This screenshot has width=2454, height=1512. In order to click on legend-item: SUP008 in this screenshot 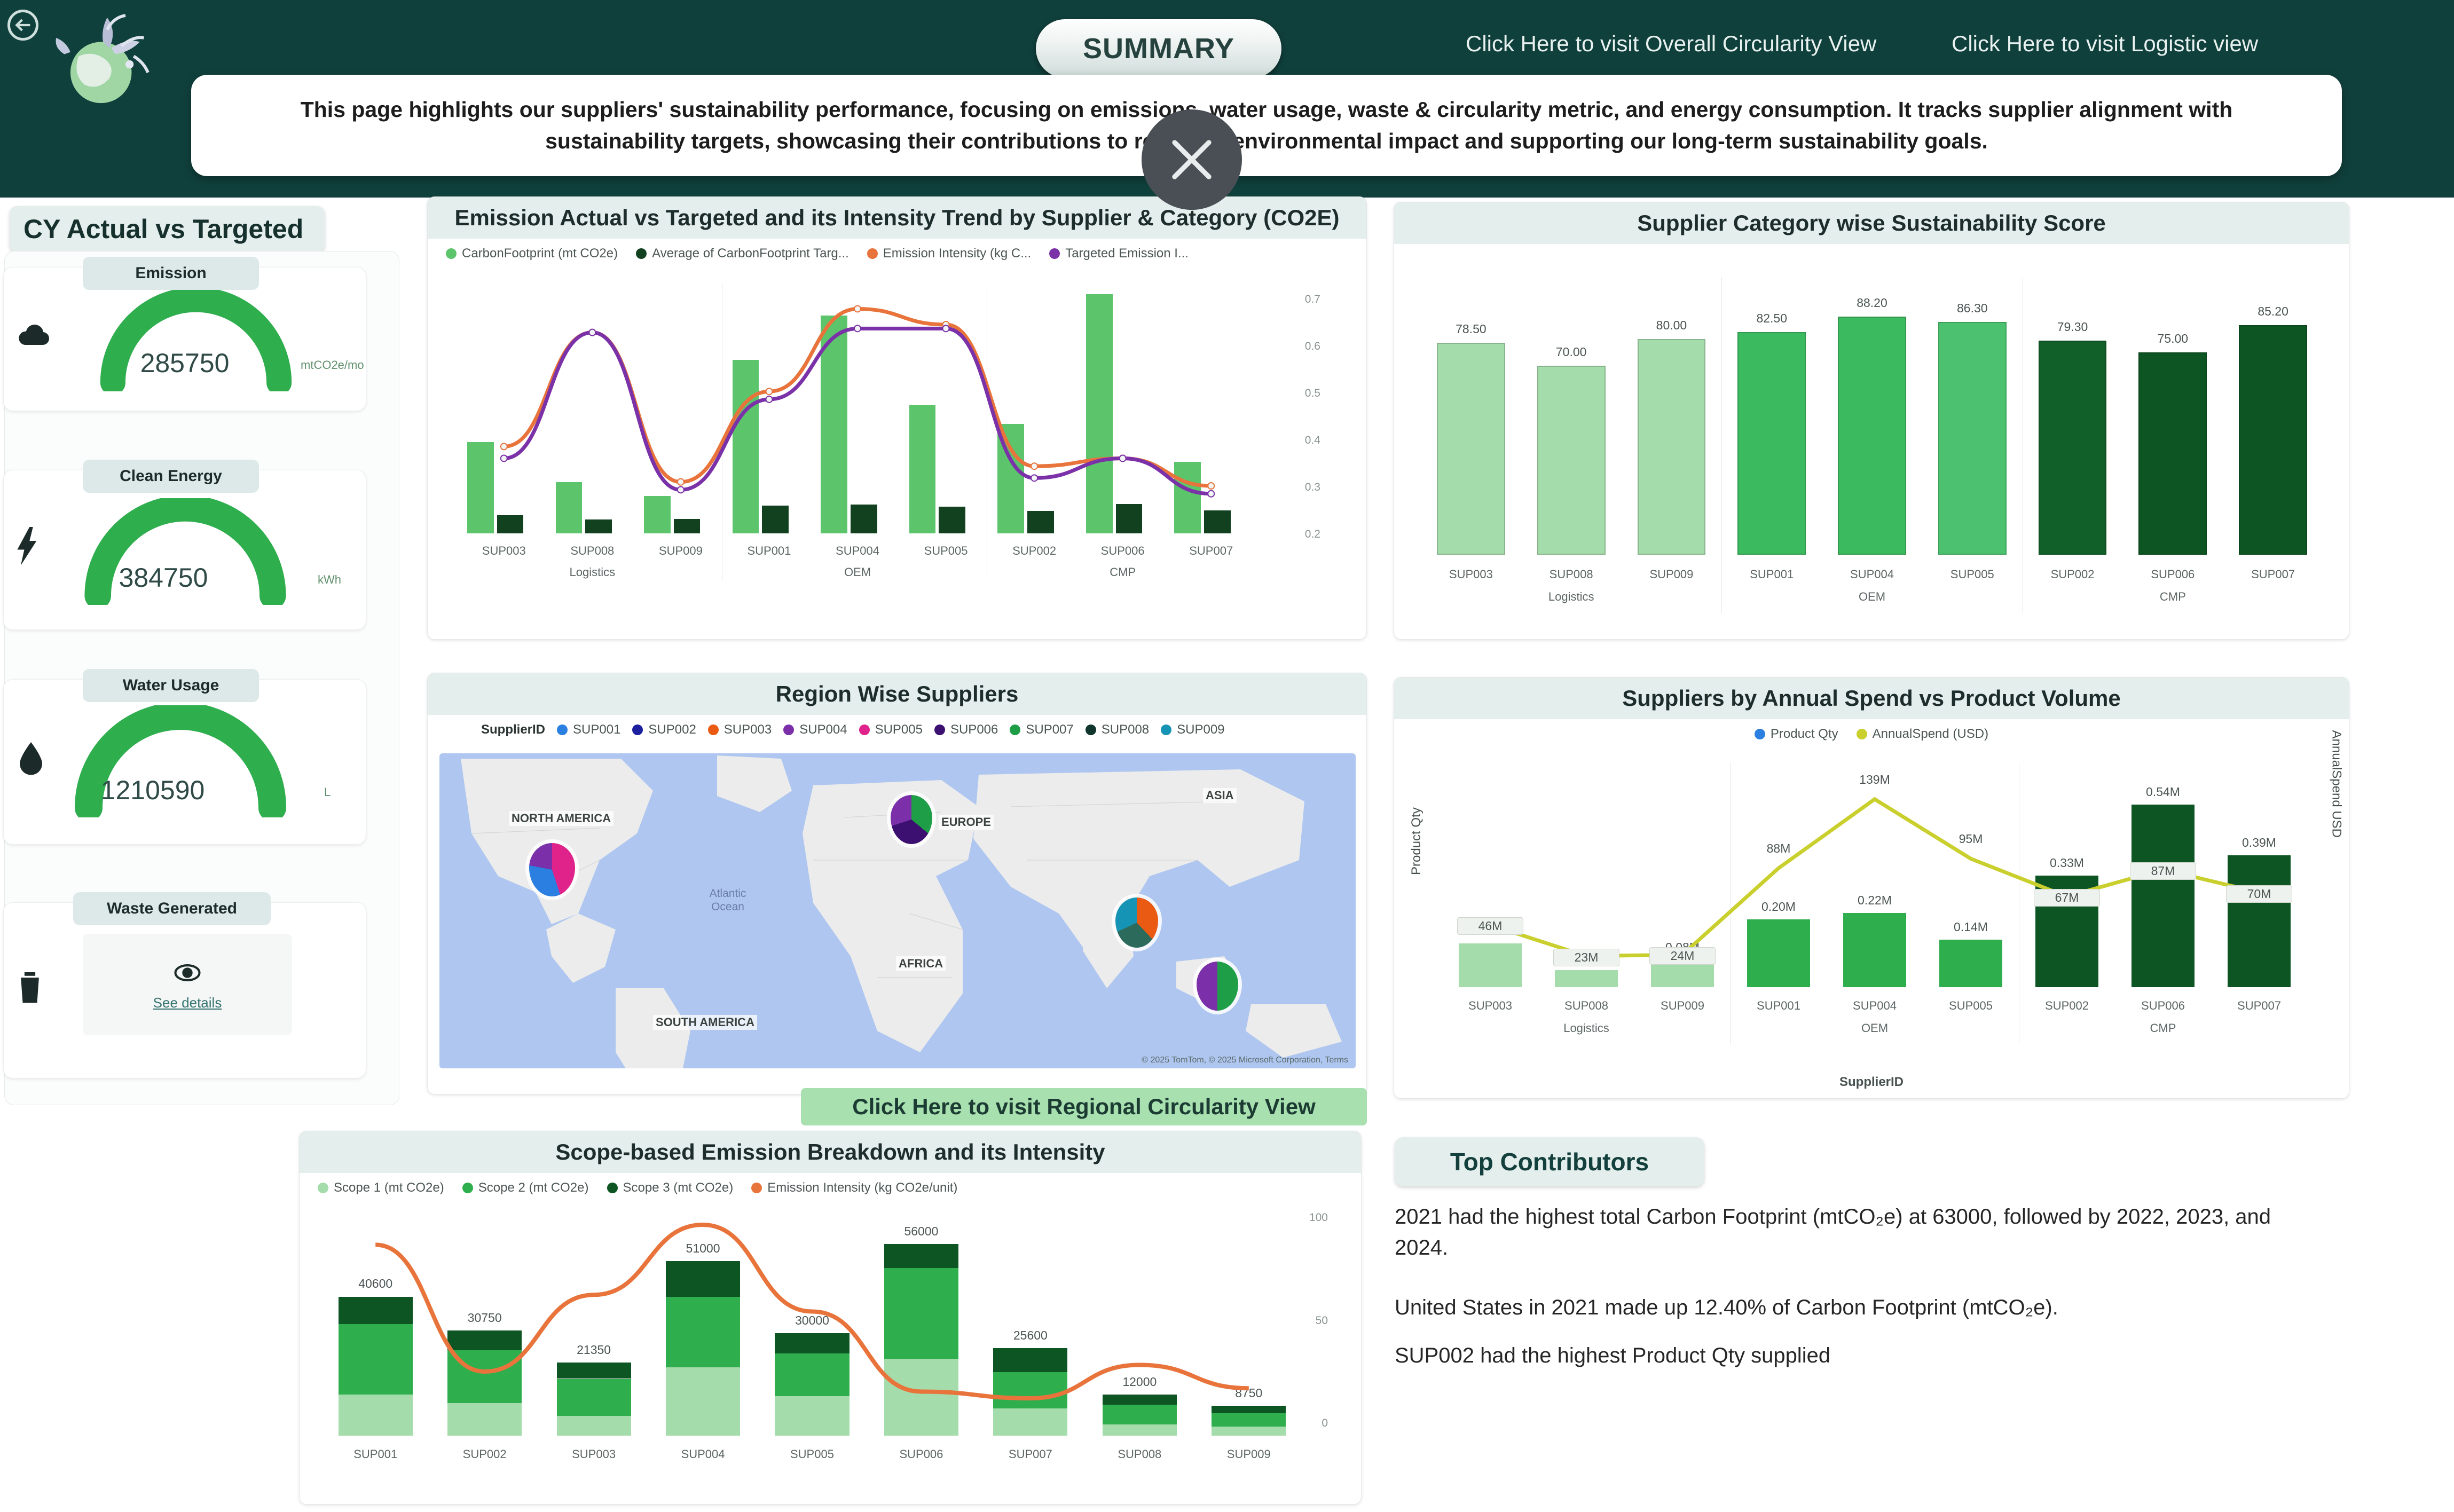, I will do `click(1117, 729)`.